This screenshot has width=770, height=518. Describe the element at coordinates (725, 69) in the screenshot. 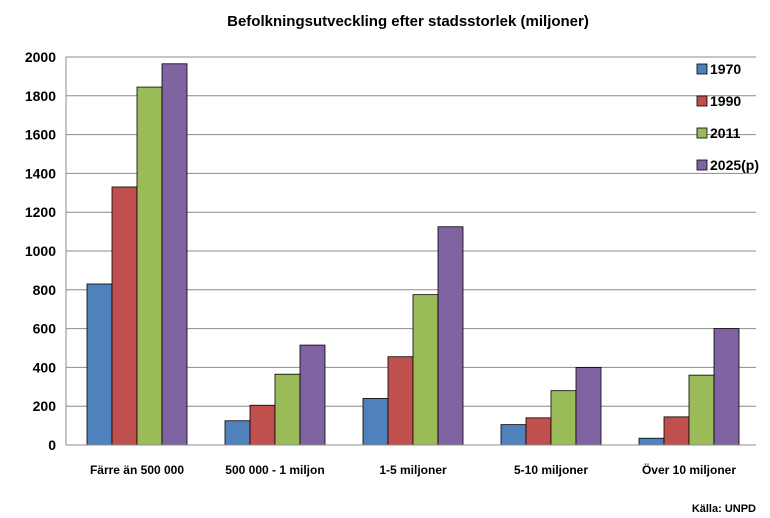

I see `legend-label: 1970` at that location.